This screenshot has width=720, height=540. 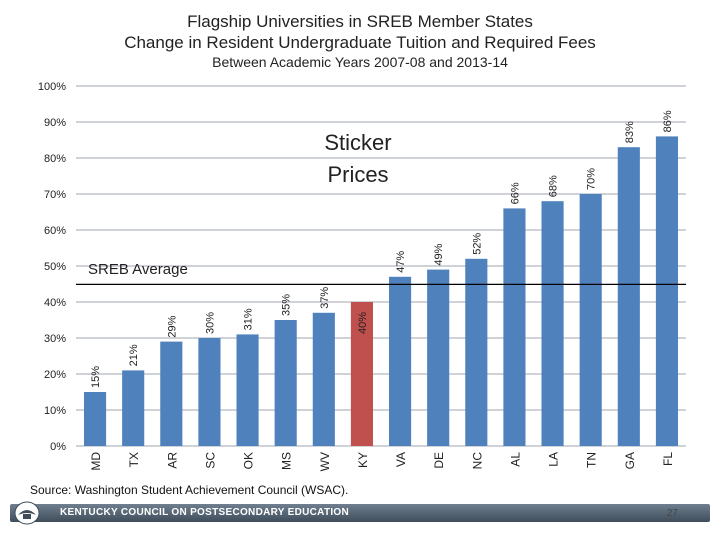 What do you see at coordinates (287, 305) in the screenshot?
I see `value-label: 35%` at bounding box center [287, 305].